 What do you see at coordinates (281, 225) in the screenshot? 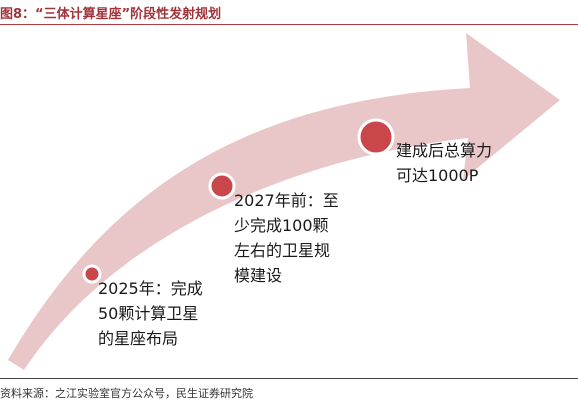
I see `milestone-text-line: 少完成100颗` at bounding box center [281, 225].